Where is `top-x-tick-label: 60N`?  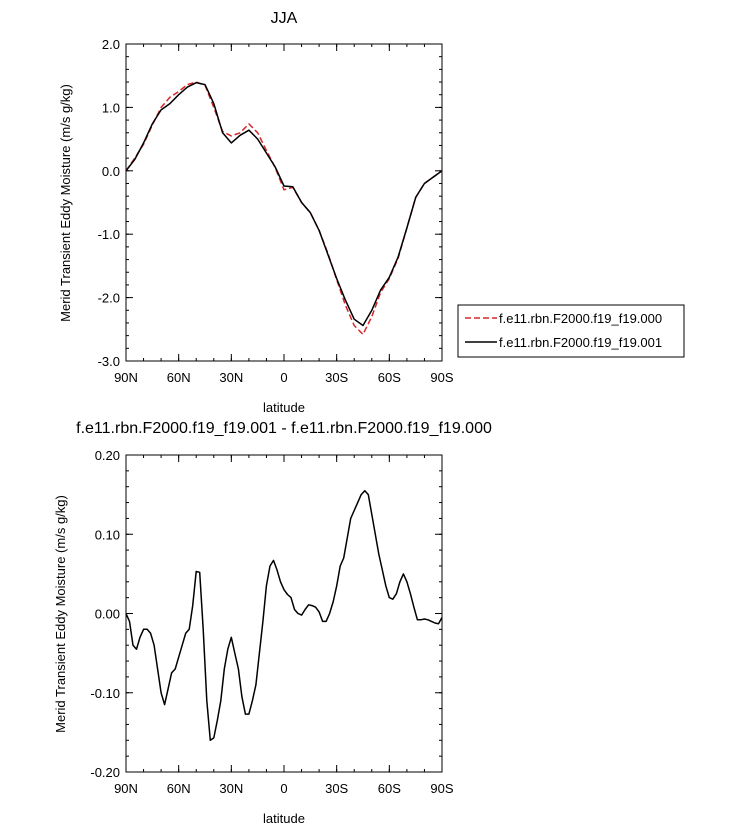
top-x-tick-label: 60N is located at coordinates (179, 377).